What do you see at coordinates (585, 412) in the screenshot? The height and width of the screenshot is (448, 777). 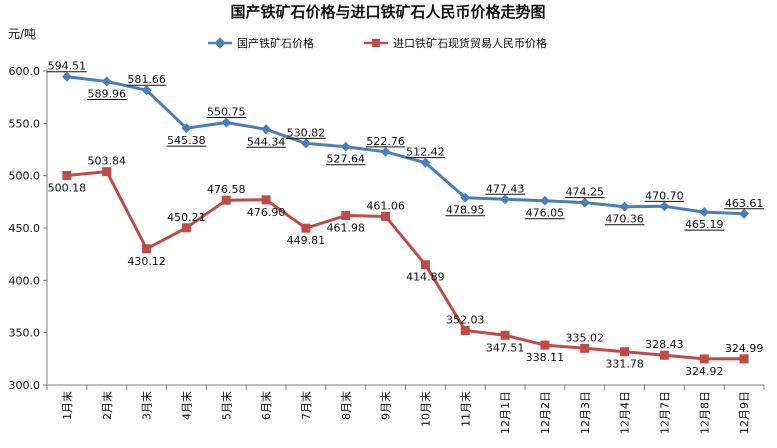 I see `x-tick-label: 12月3日` at bounding box center [585, 412].